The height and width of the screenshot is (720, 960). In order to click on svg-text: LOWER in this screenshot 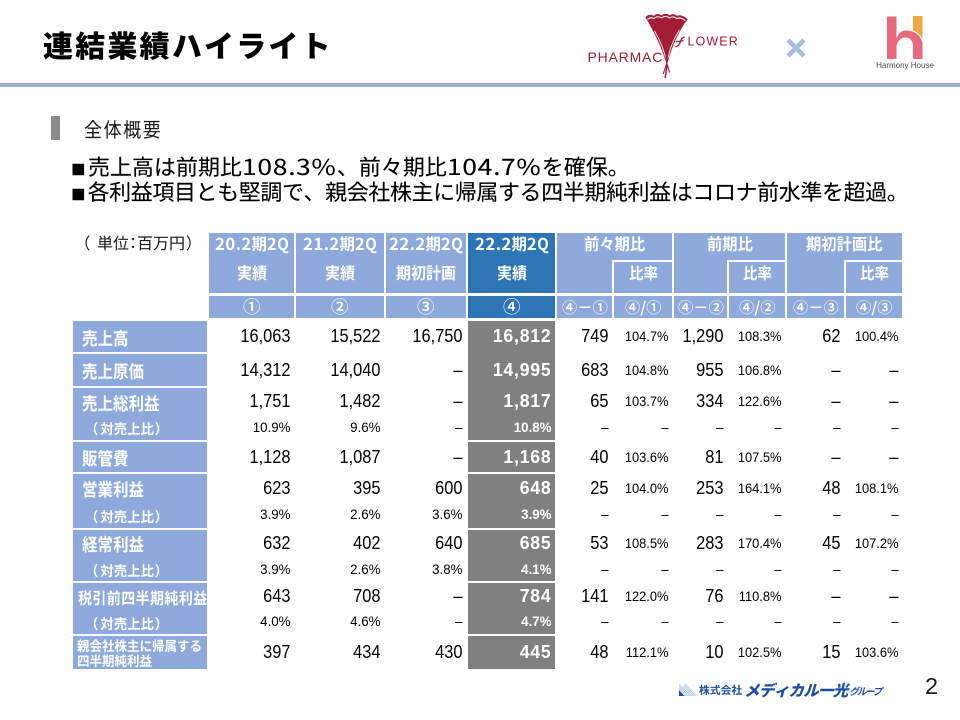, I will do `click(713, 42)`.